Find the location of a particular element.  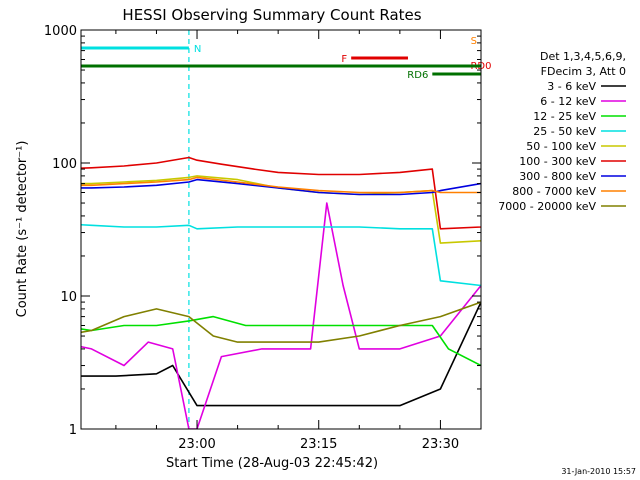

flag-label-0: N is located at coordinates (197, 49).